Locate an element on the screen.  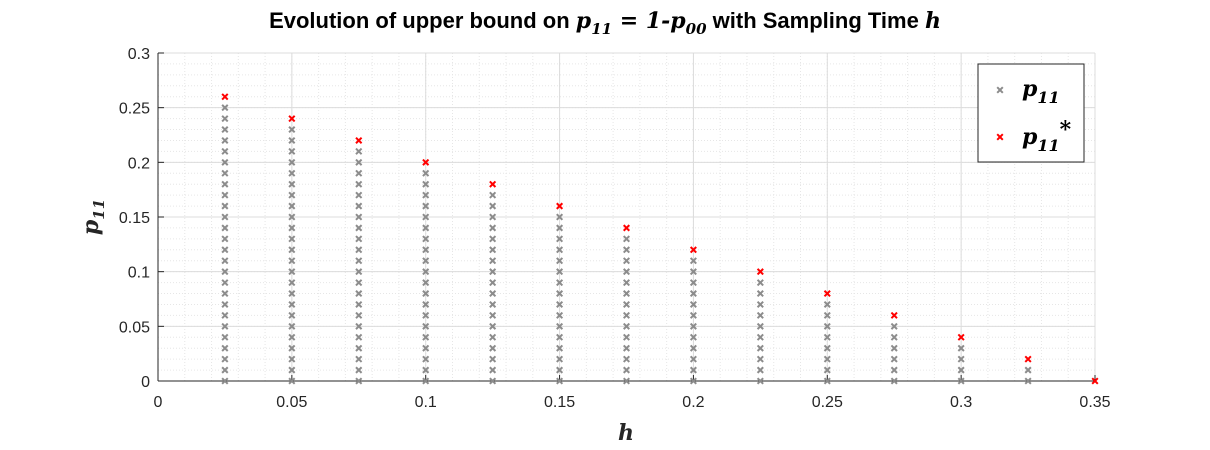
title-h-var: h is located at coordinates (933, 21).